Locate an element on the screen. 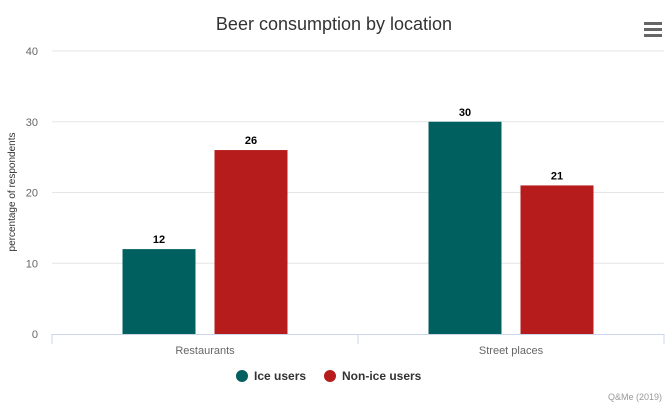  y-tick-label: 40 is located at coordinates (32, 52).